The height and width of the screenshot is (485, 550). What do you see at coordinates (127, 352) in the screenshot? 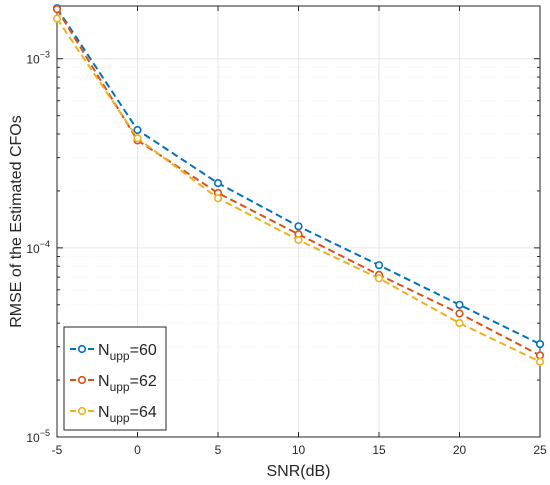
I see `legend-label: Nupp=60` at bounding box center [127, 352].